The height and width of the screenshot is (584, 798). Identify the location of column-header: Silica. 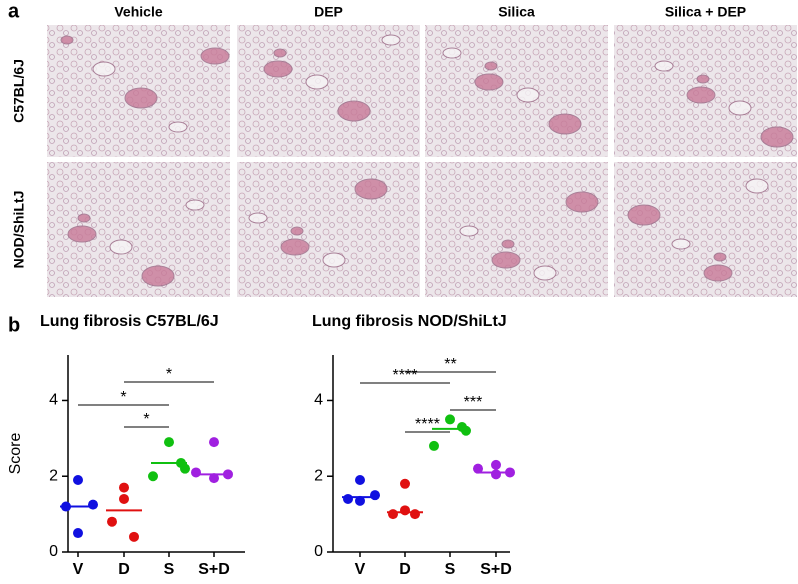
(516, 12).